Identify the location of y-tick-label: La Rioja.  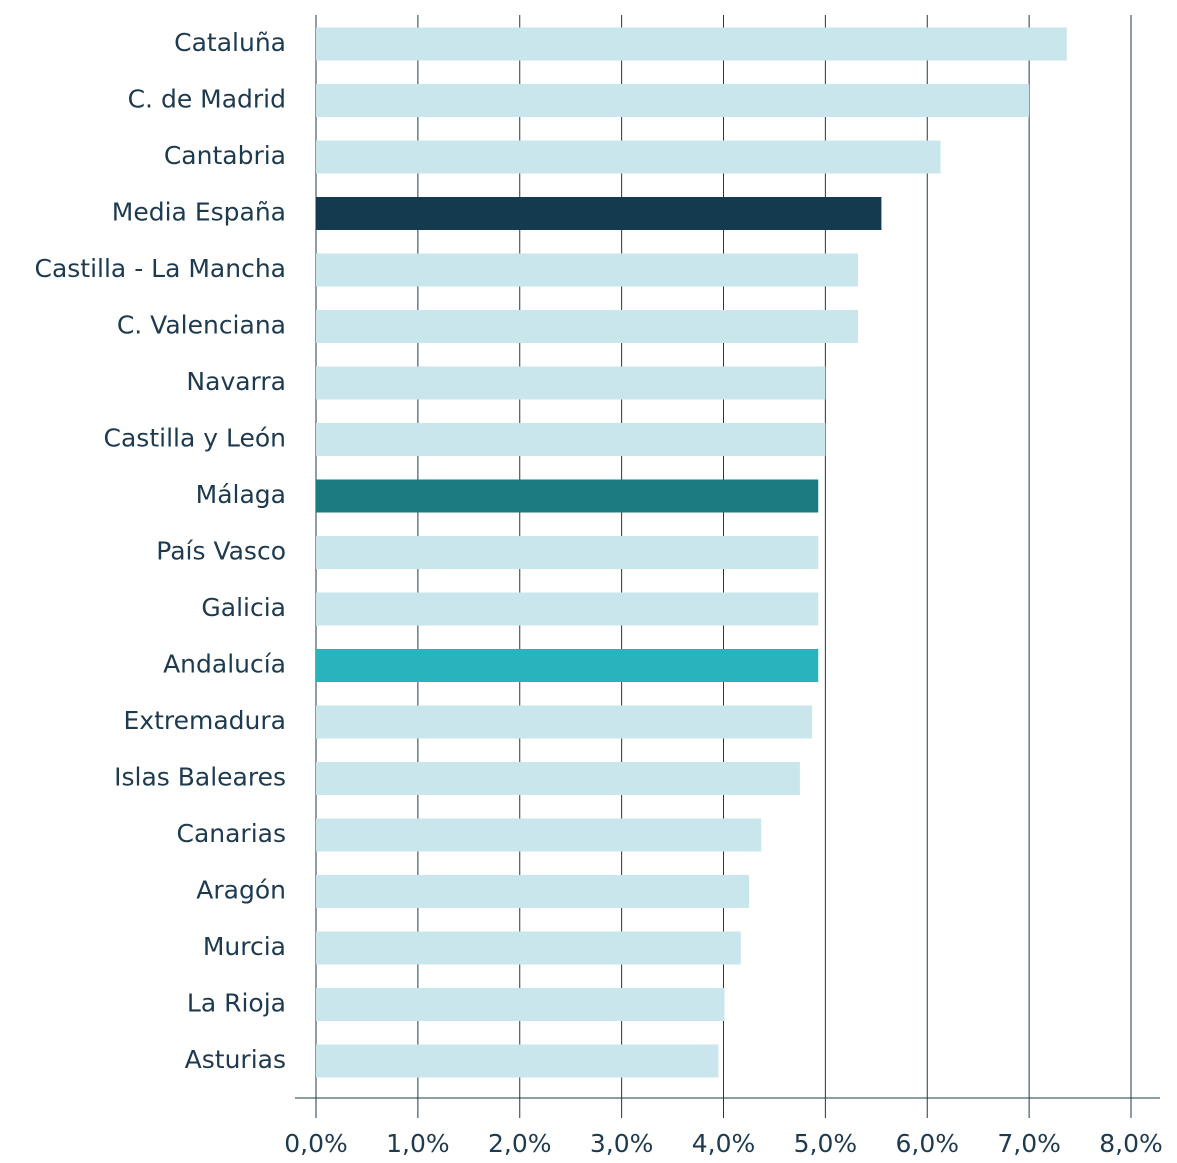
(236, 1003).